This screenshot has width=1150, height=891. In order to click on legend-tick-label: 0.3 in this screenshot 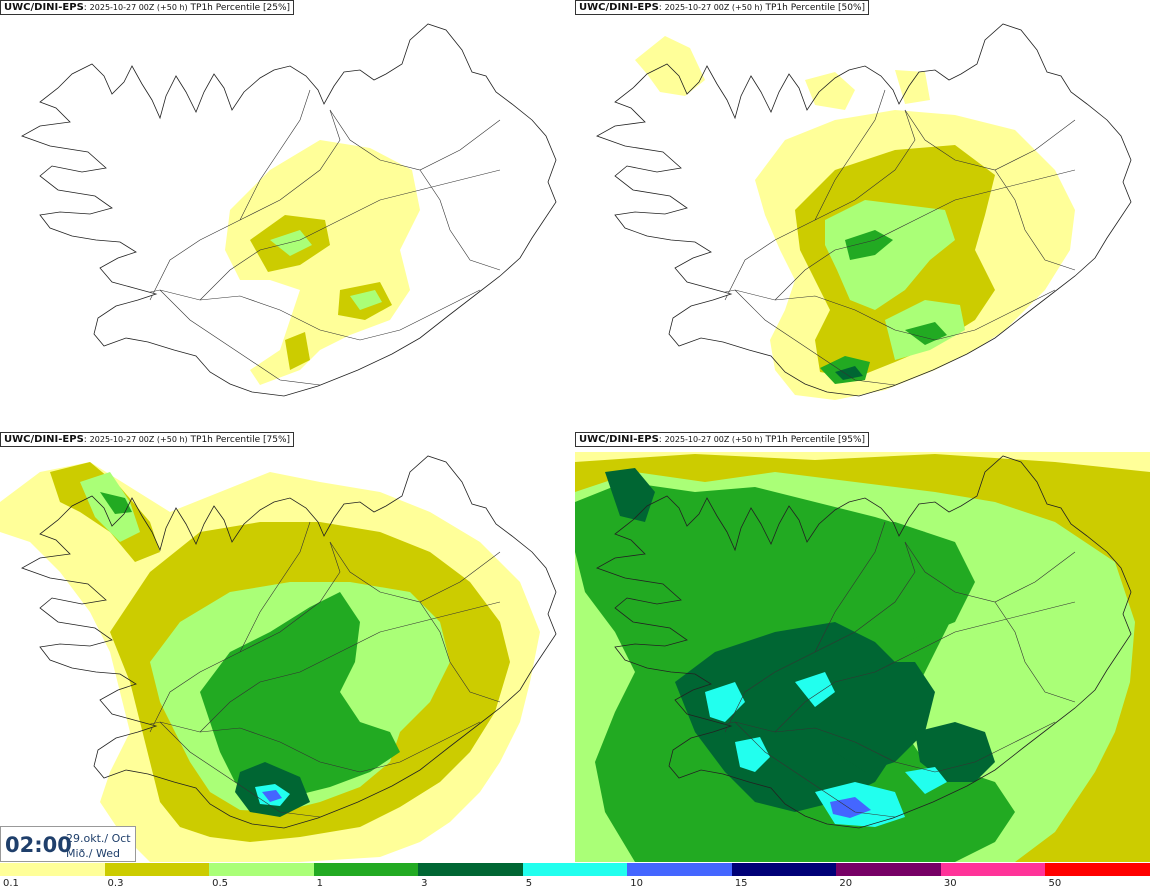, I will do `click(115, 883)`.